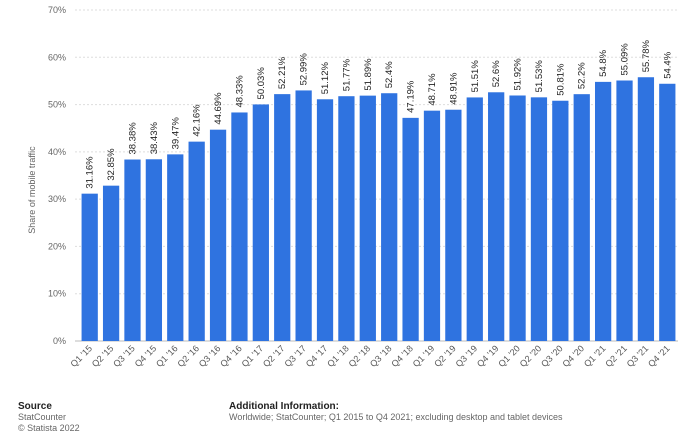  What do you see at coordinates (667, 64) in the screenshot?
I see `value-label: 54.4%` at bounding box center [667, 64].